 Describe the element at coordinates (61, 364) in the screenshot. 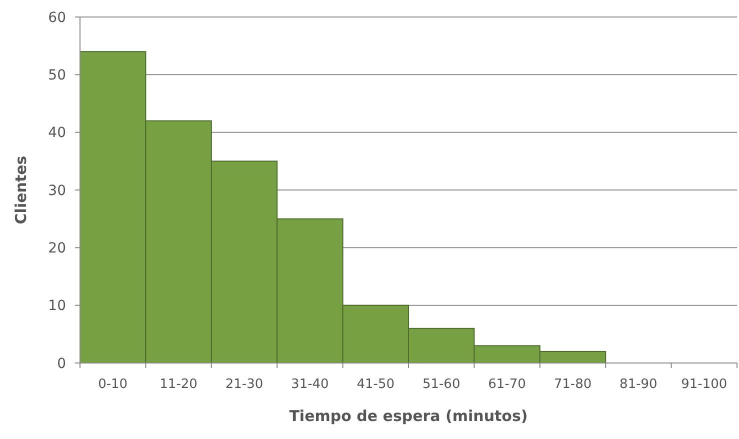

I see `y-tick-label: 0` at that location.